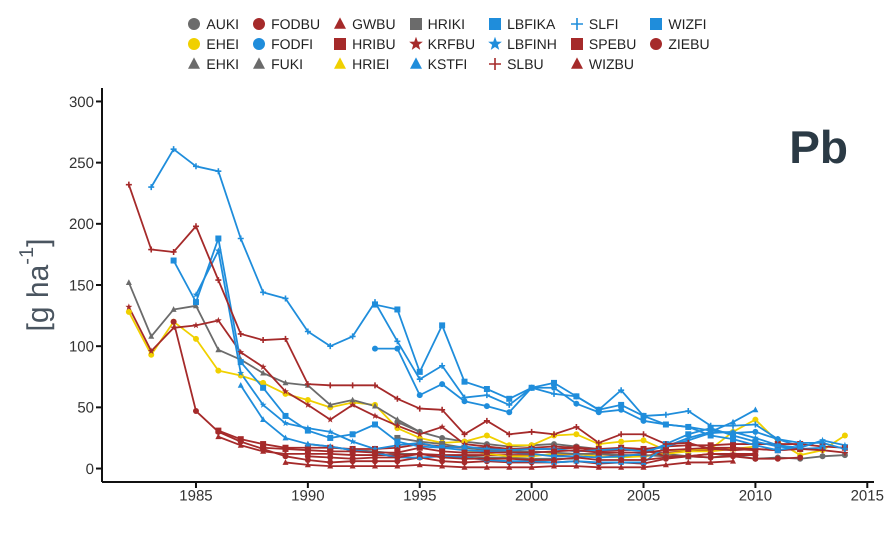  I want to click on legend-label: ZIEBU, so click(689, 44).